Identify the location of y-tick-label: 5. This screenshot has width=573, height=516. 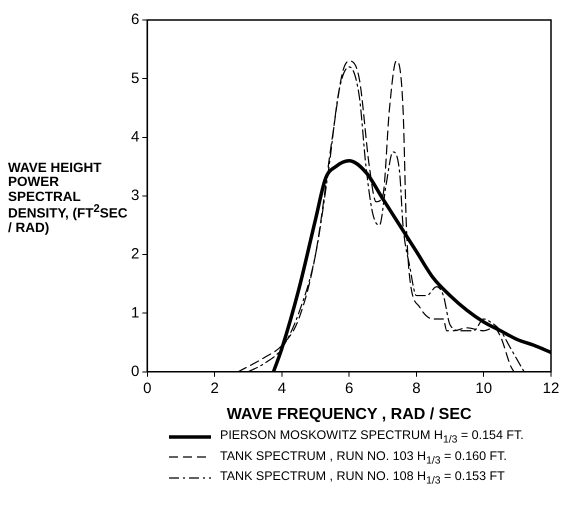
(135, 78).